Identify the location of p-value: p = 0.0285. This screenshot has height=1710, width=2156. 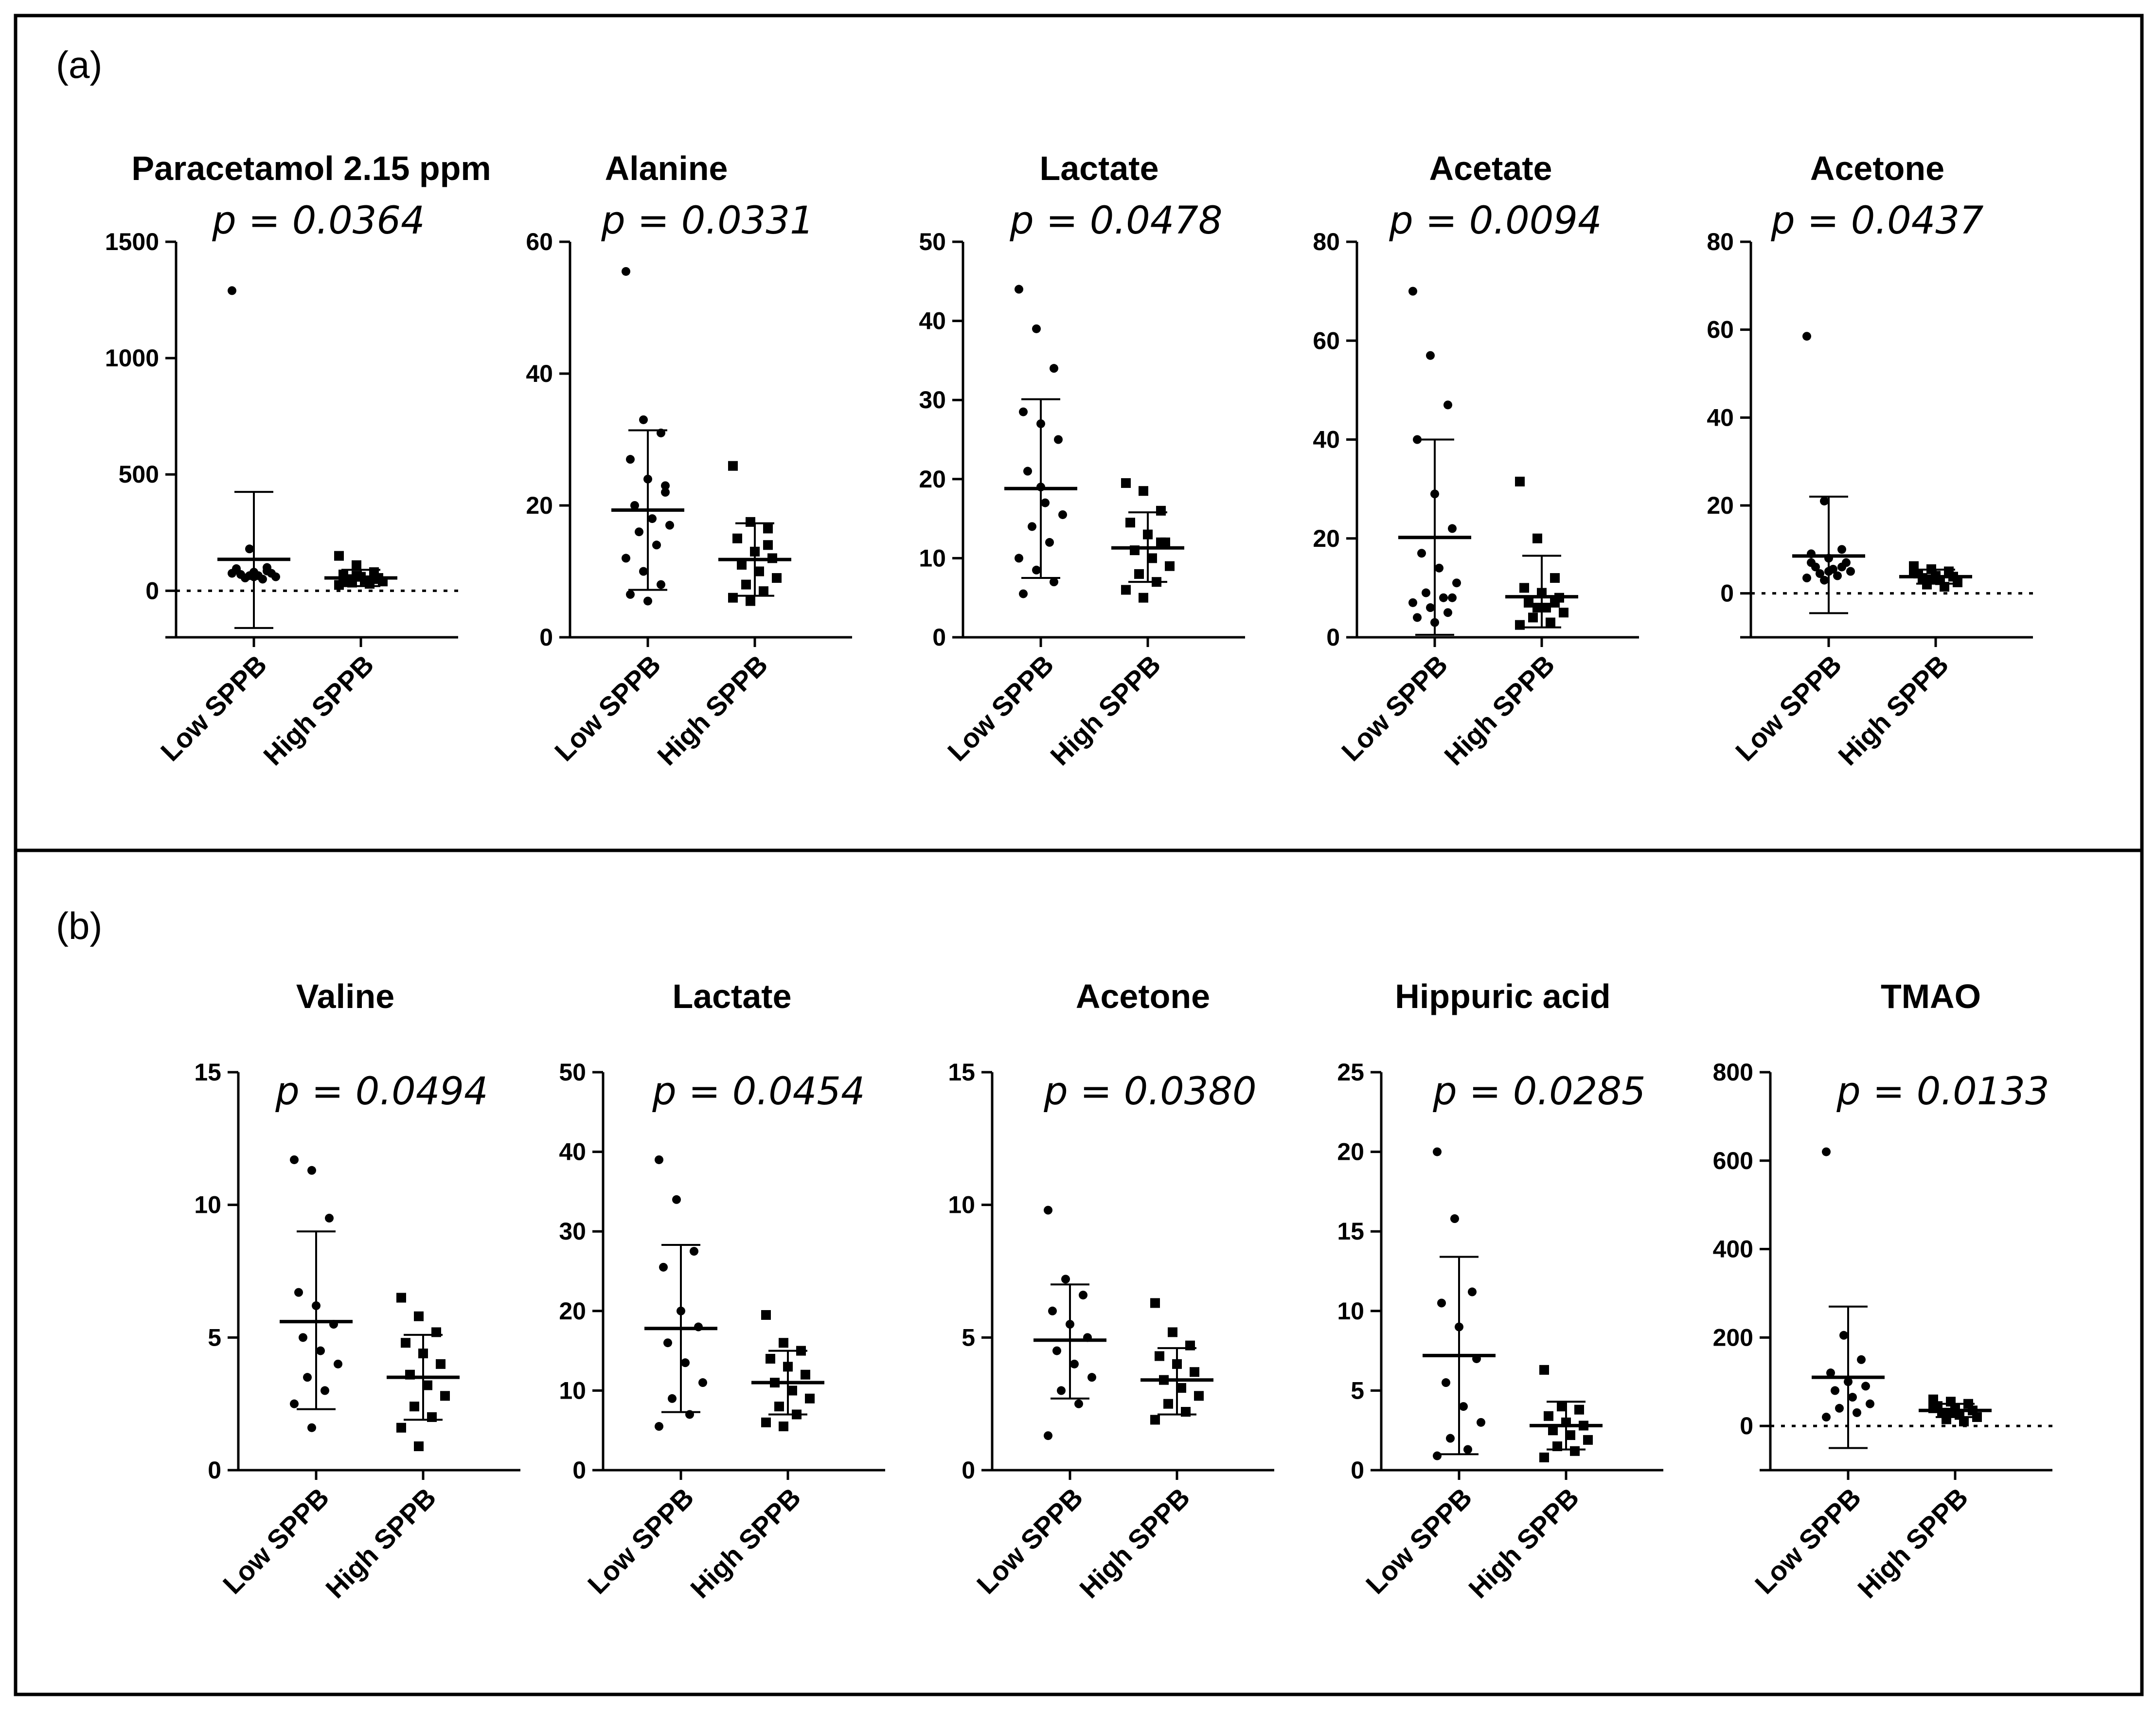
(1538, 1092).